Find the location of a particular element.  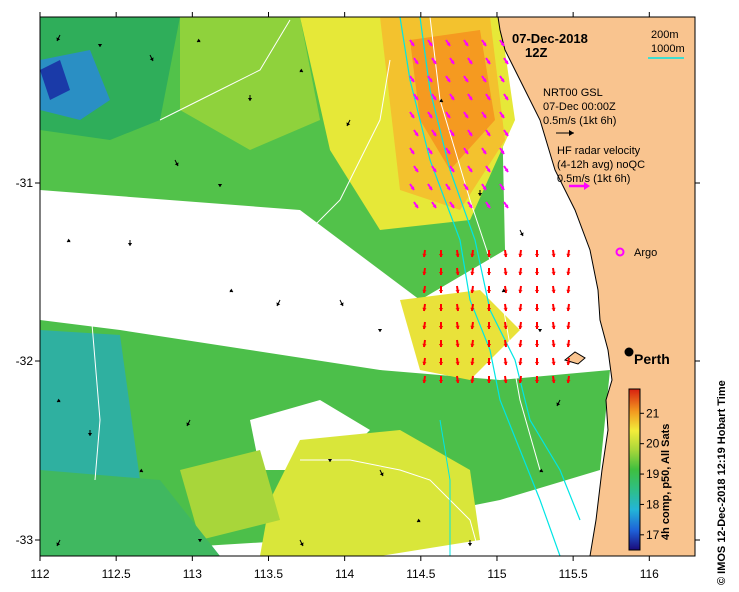

x-tick-label: 114.5 is located at coordinates (420, 574).